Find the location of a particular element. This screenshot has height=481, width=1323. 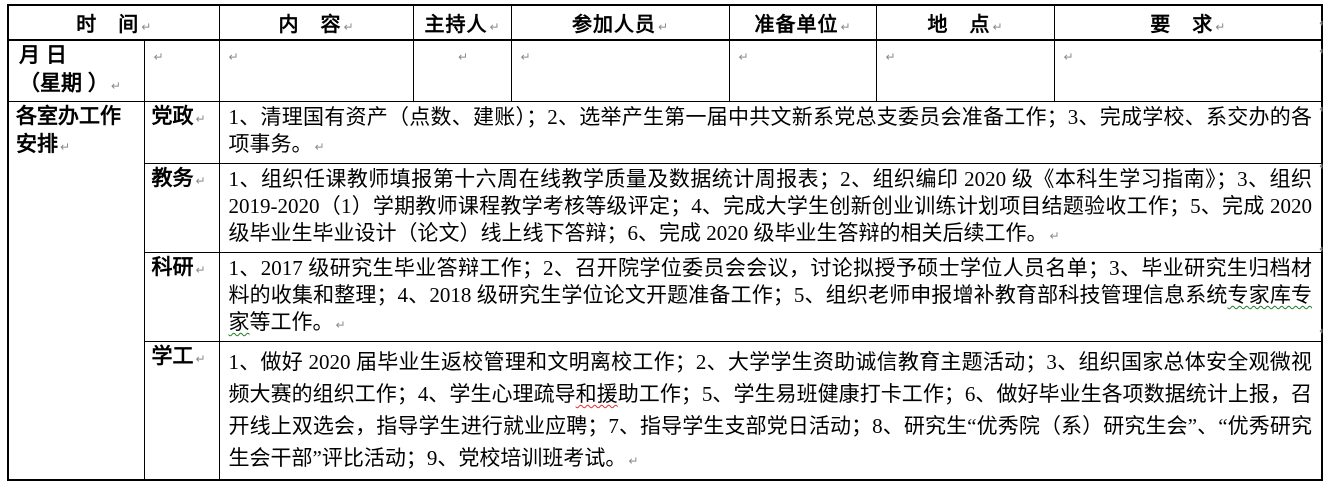

section-label-dangzheng: 党政 ↵ is located at coordinates (181, 132).